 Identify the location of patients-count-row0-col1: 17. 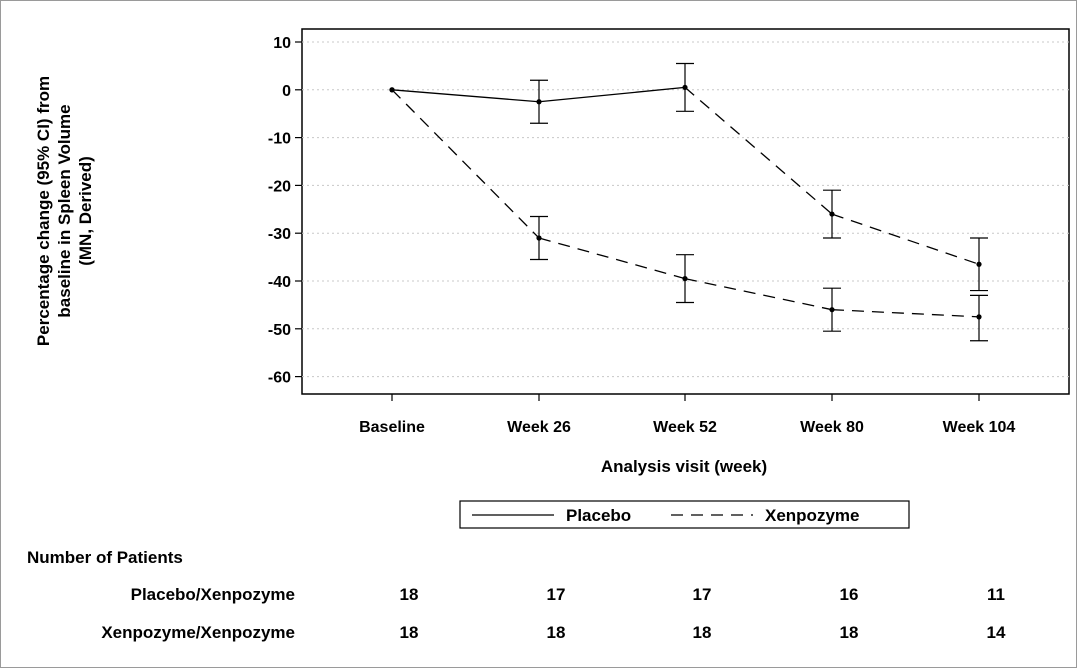
(556, 594).